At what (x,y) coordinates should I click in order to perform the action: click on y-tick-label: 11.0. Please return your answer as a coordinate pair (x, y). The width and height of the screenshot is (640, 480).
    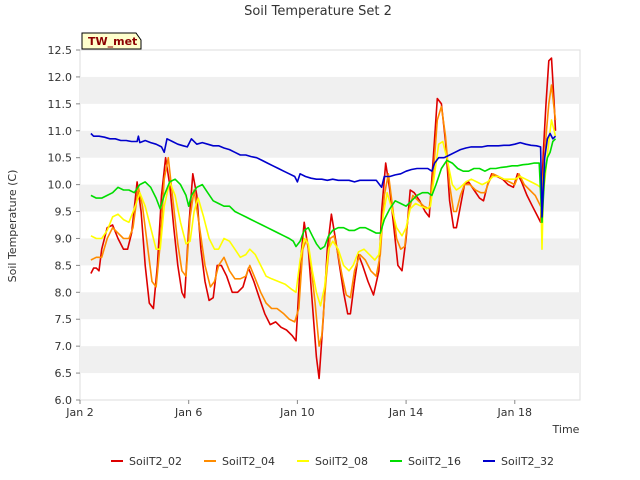
    Looking at the image, I should click on (60, 131).